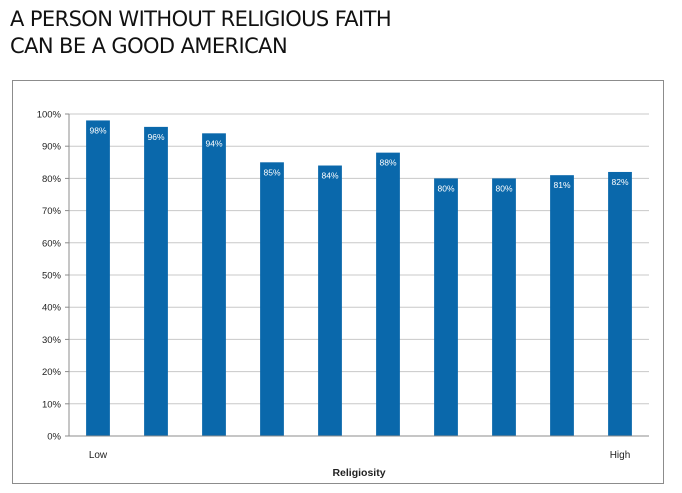 The height and width of the screenshot is (493, 682). I want to click on bar-data-label: 84%, so click(329, 176).